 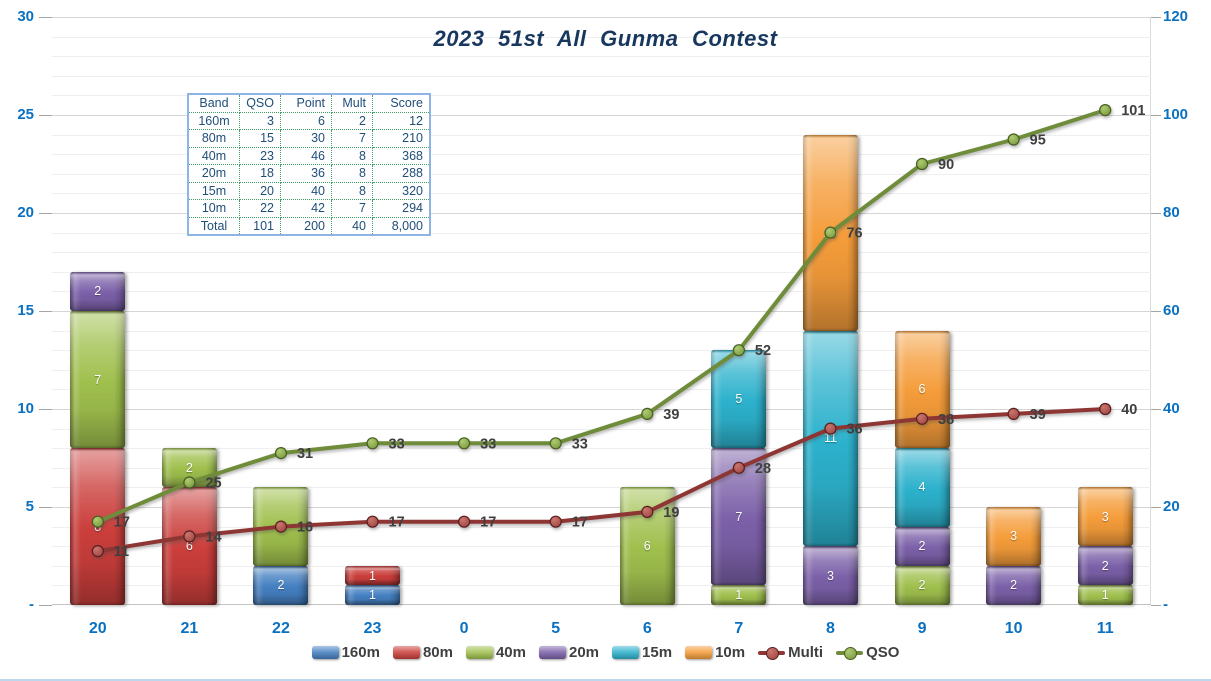 I want to click on bar-segment-label: 6, so click(x=922, y=389).